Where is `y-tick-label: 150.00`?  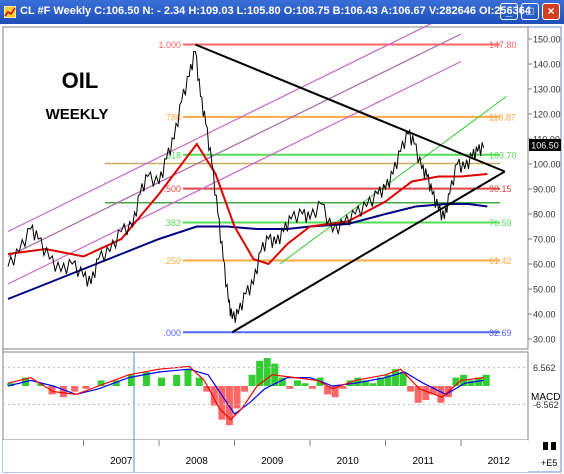 y-tick-label: 150.00 is located at coordinates (547, 40).